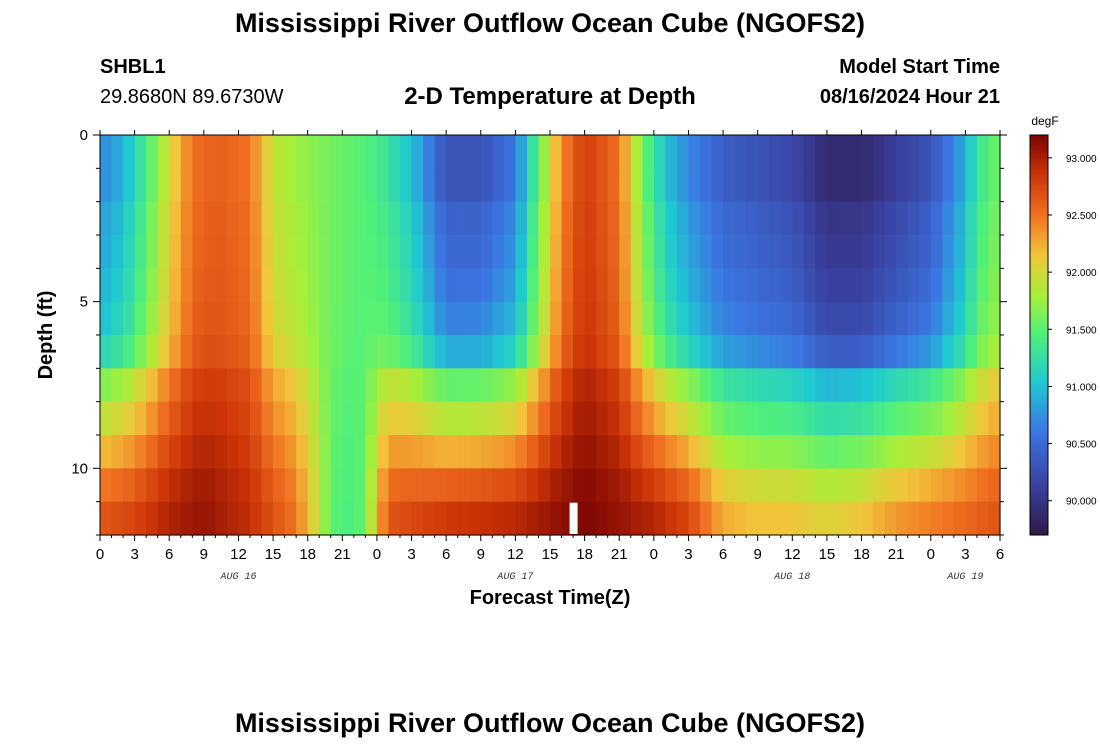 The height and width of the screenshot is (750, 1100). What do you see at coordinates (1081, 445) in the screenshot?
I see `colorbar-tick-label: 90.500` at bounding box center [1081, 445].